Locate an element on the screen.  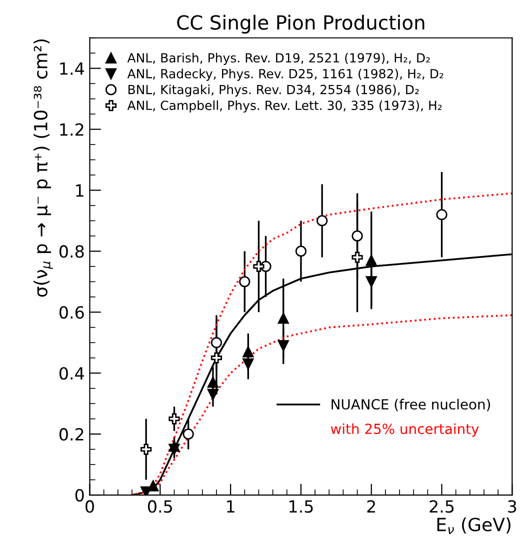
legend-label: BNL, Kitagaki, Phys. Rev. D34, 2554 (1986), D₂ is located at coordinates (273, 90).